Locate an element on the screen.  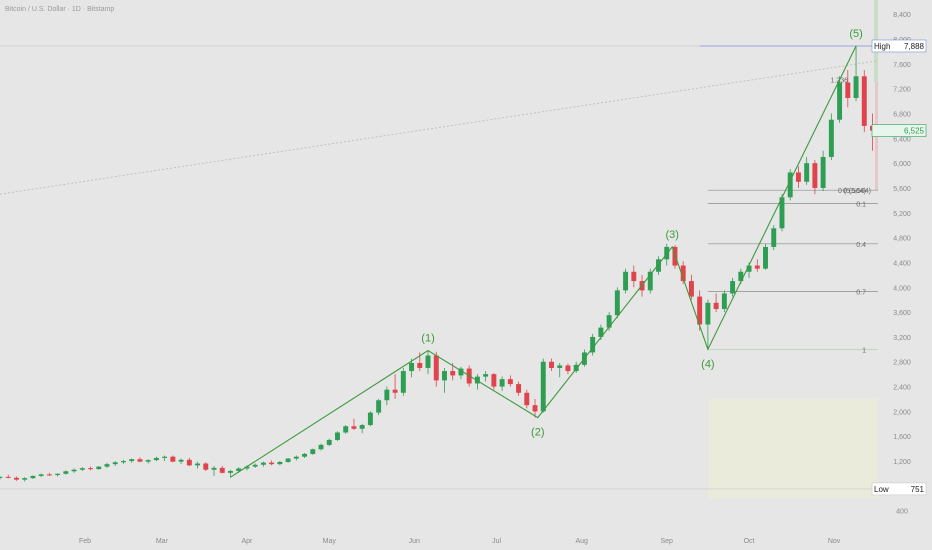
price-tick-label: 5,600 is located at coordinates (902, 189).